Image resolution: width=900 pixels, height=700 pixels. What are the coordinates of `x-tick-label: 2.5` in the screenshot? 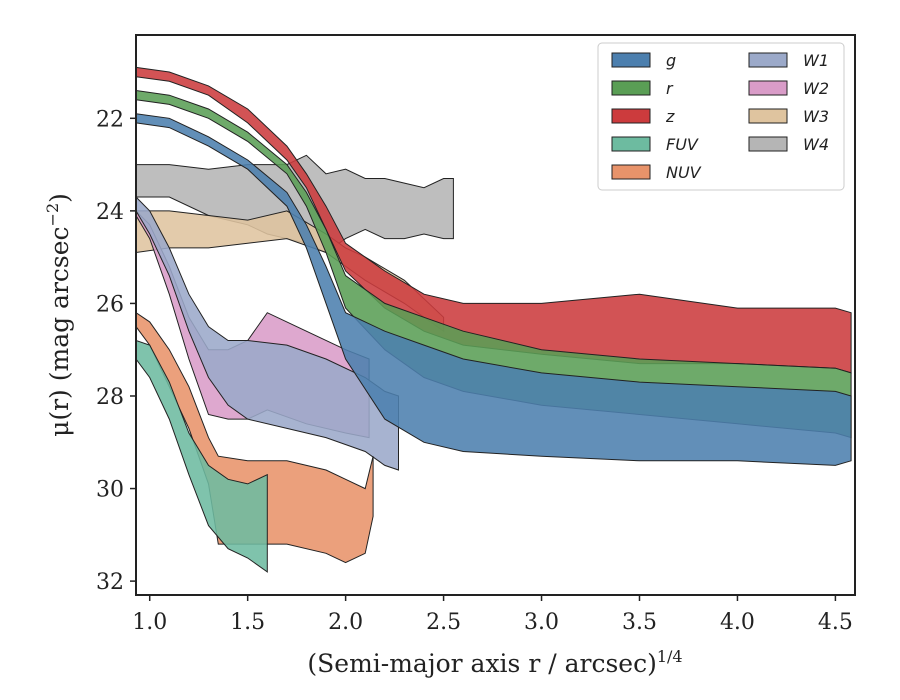 It's located at (443, 622).